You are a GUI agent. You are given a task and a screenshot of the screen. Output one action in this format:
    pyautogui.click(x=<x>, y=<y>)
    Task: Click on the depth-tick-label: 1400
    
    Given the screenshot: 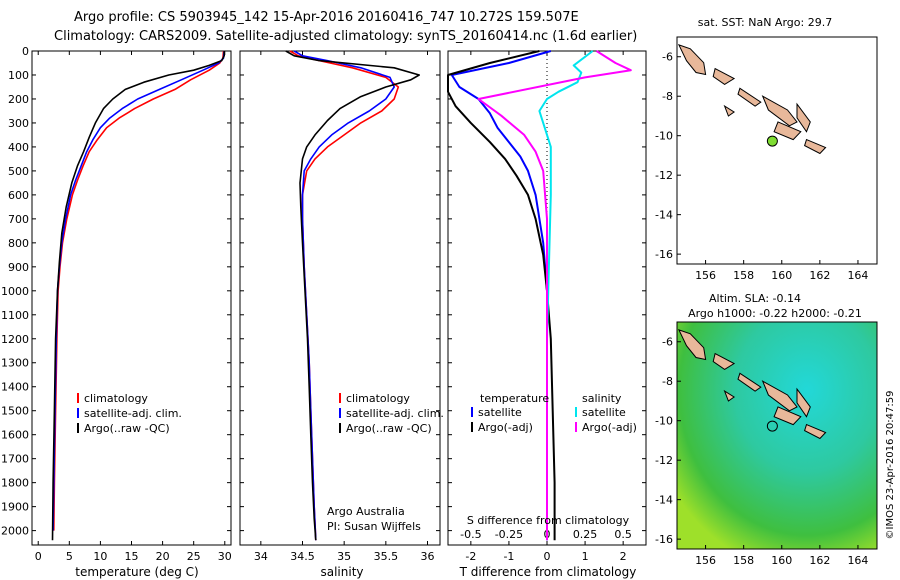 What is the action you would take?
    pyautogui.click(x=15, y=387)
    